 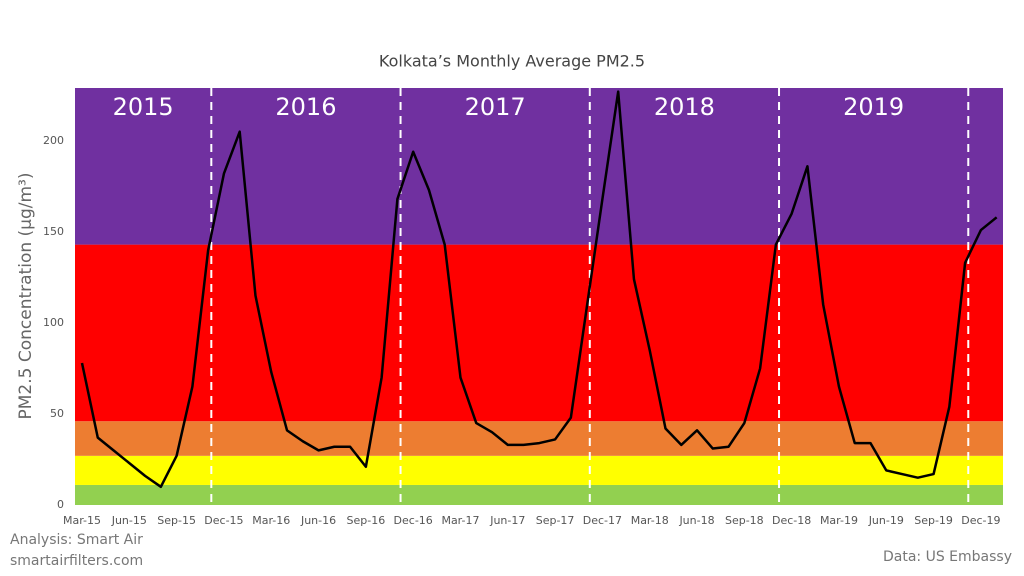 I want to click on y-tick-label: 150, so click(x=53, y=231).